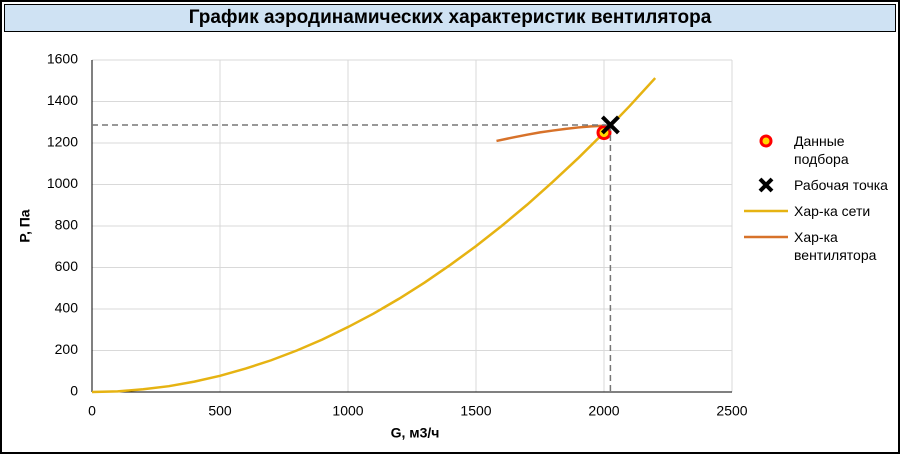 The width and height of the screenshot is (900, 454). What do you see at coordinates (74, 391) in the screenshot?
I see `y-tick-label: 0` at bounding box center [74, 391].